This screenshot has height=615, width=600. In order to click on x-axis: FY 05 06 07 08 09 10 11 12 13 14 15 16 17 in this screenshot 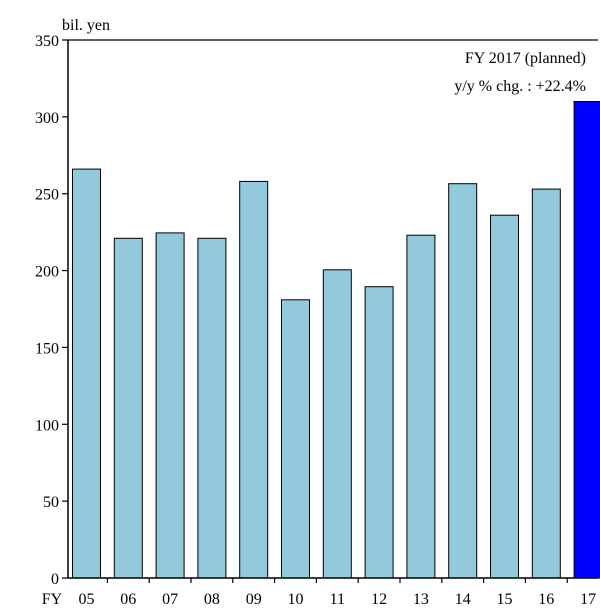, I will do `click(320, 592)`.